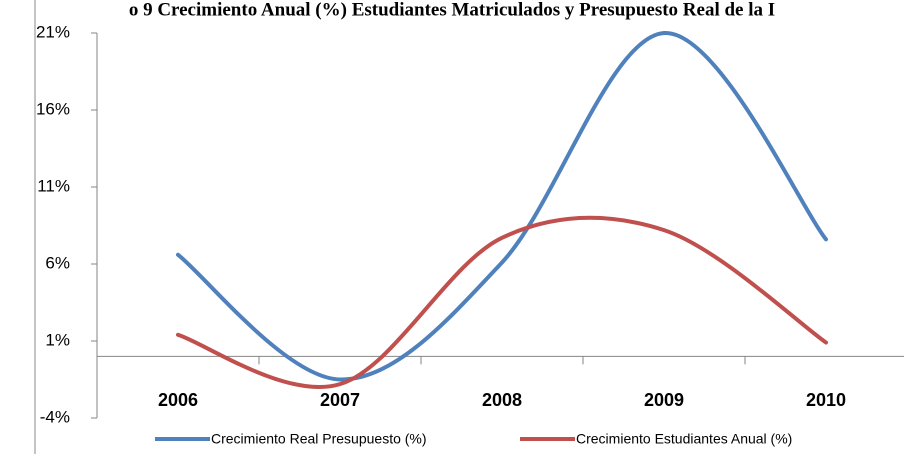  I want to click on y-tick-label: 11%, so click(53, 185).